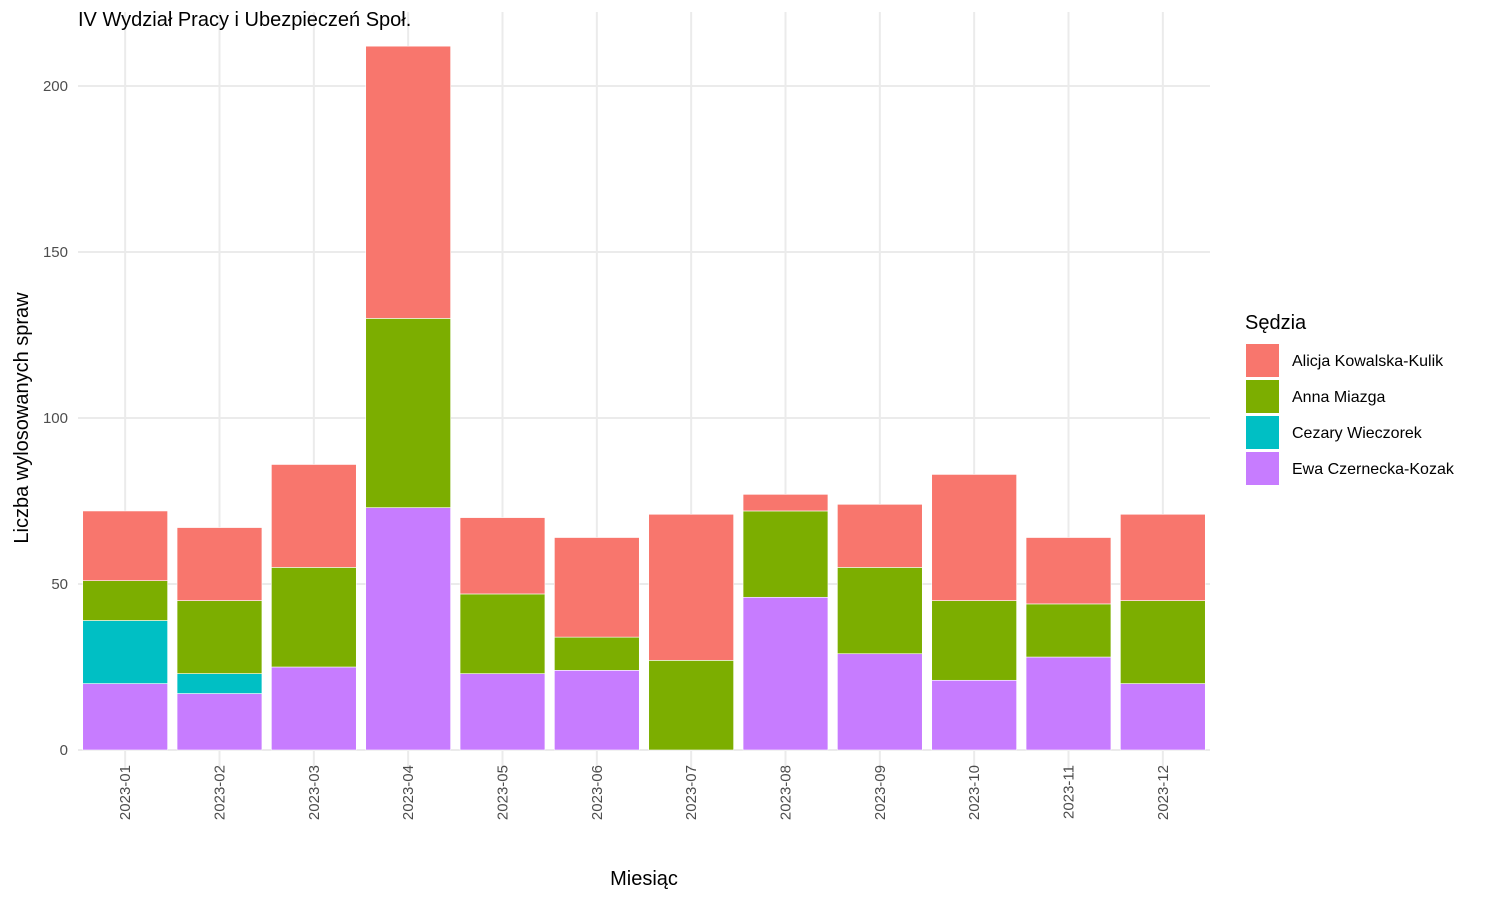 The image size is (1500, 900). What do you see at coordinates (220, 792) in the screenshot?
I see `x-tick-label: 2023-02` at bounding box center [220, 792].